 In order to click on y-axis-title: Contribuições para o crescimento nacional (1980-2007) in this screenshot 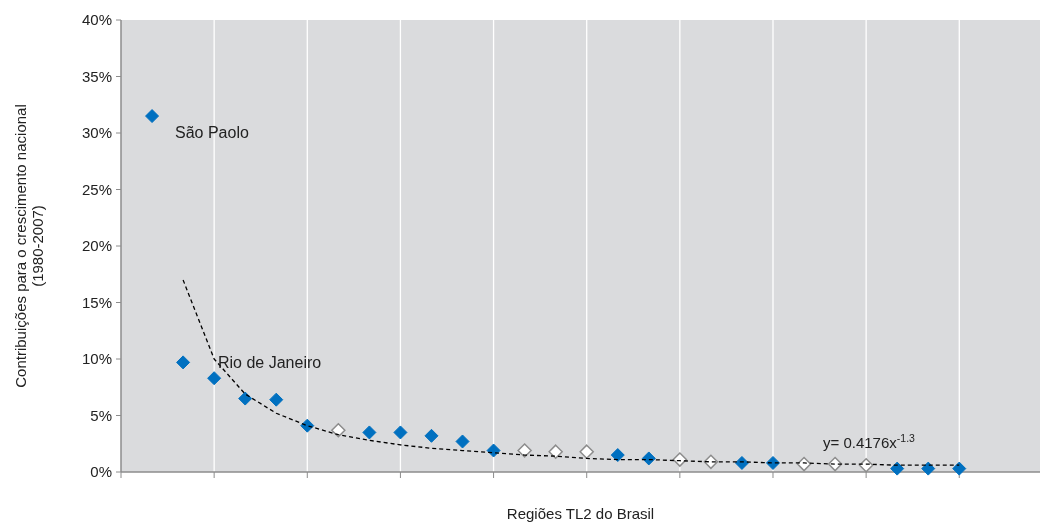, I will do `click(29, 246)`.